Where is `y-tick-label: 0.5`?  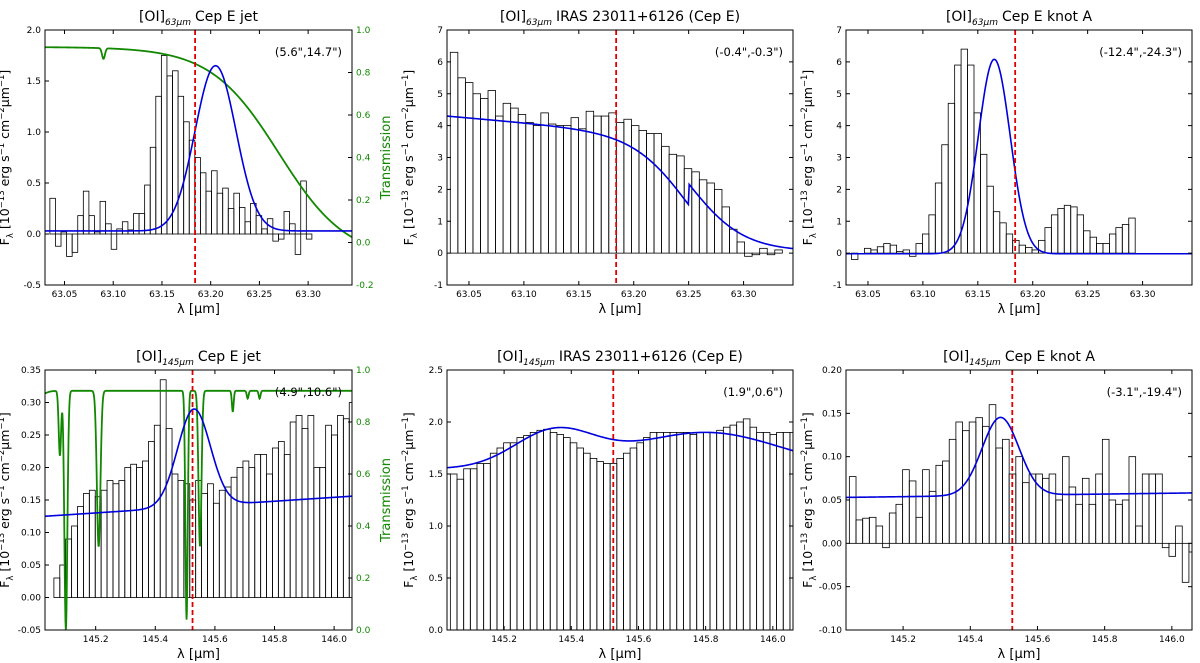 y-tick-label: 0.5 is located at coordinates (34, 184).